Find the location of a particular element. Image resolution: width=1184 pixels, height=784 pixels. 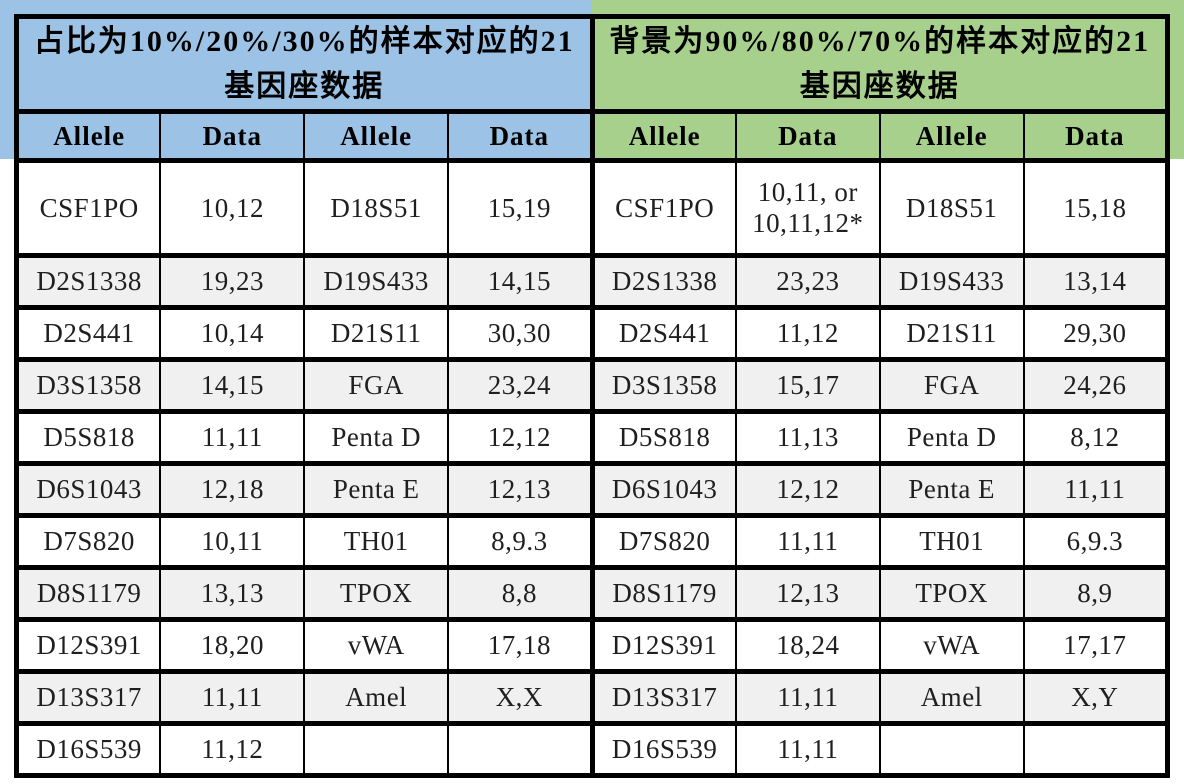

data-cell: 6,9.3 is located at coordinates (1095, 541).